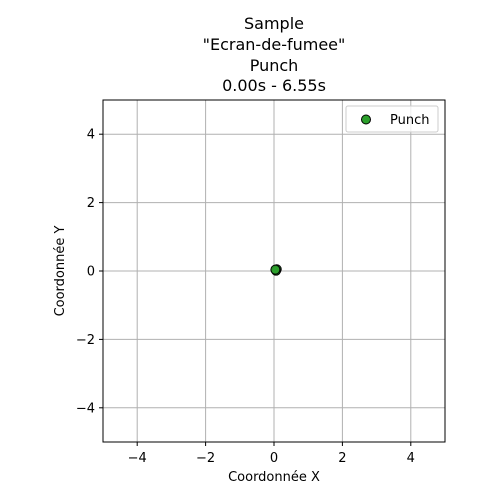 The height and width of the screenshot is (500, 500). What do you see at coordinates (137, 458) in the screenshot?
I see `x-tick-label-0: −4` at bounding box center [137, 458].